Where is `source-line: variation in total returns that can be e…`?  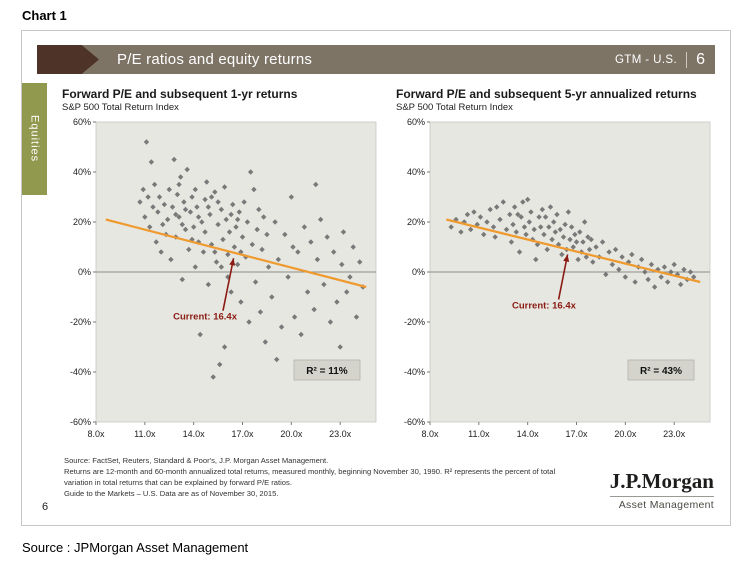
source-line: variation in total returns that can be e… is located at coordinates (178, 482).